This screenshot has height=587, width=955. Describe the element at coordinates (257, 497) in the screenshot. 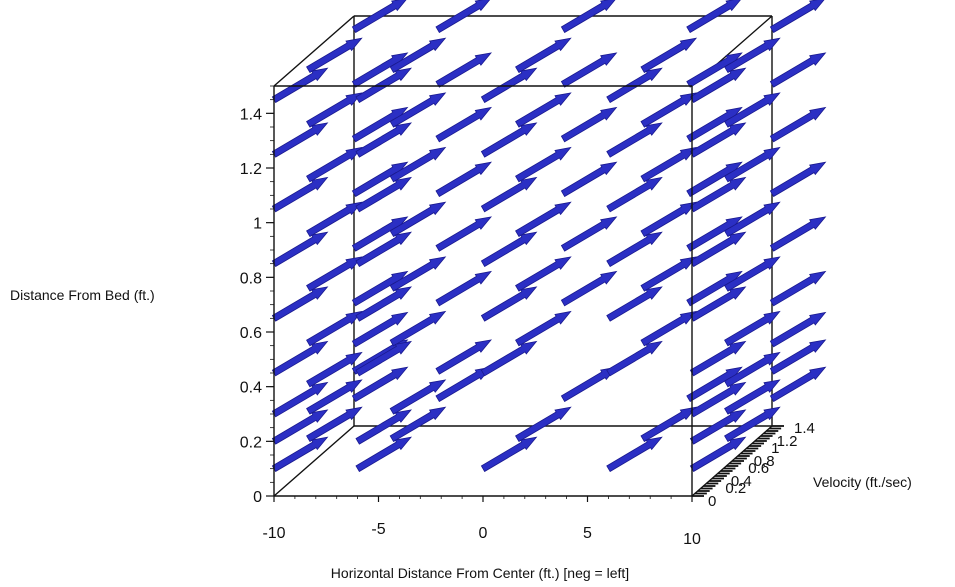

I see `y-tick-label-0: 0` at that location.